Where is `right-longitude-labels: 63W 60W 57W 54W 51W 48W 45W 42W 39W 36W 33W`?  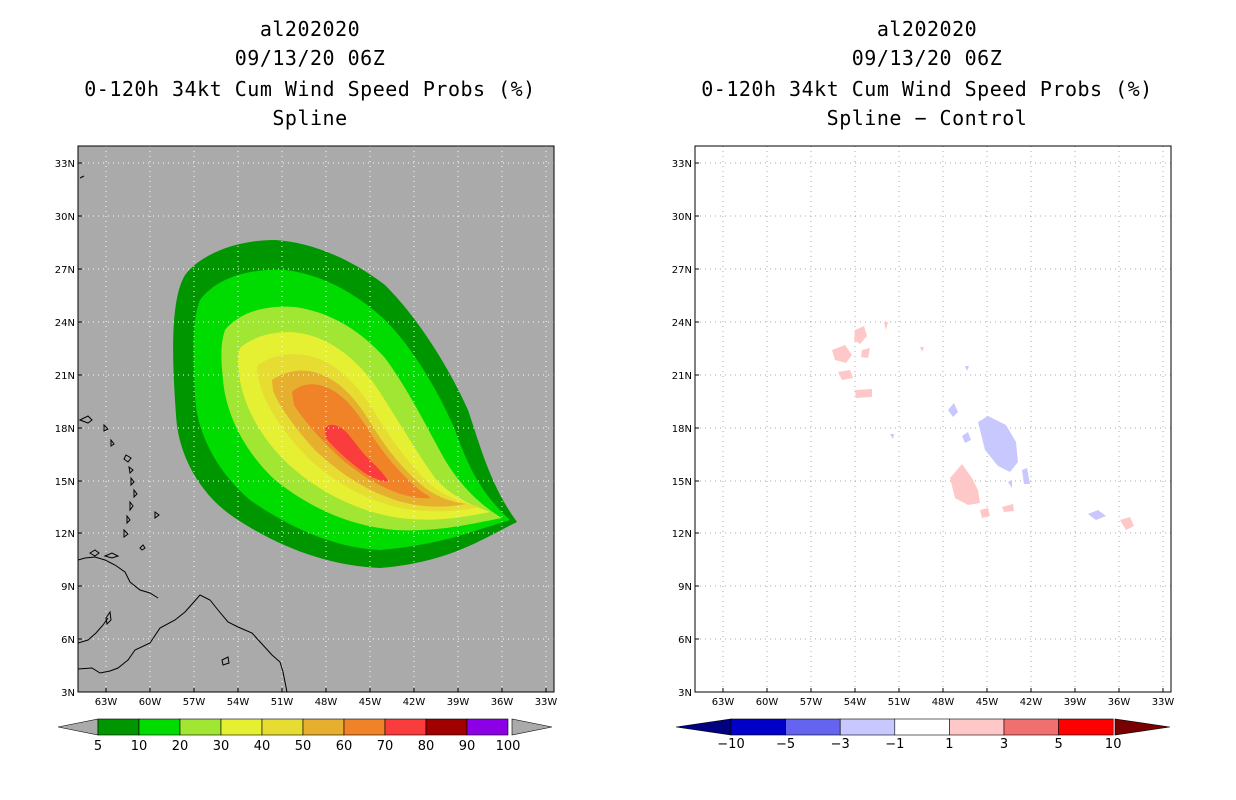
right-longitude-labels: 63W 60W 57W 54W 51W 48W 45W 42W 39W 36W 33W is located at coordinates (943, 702).